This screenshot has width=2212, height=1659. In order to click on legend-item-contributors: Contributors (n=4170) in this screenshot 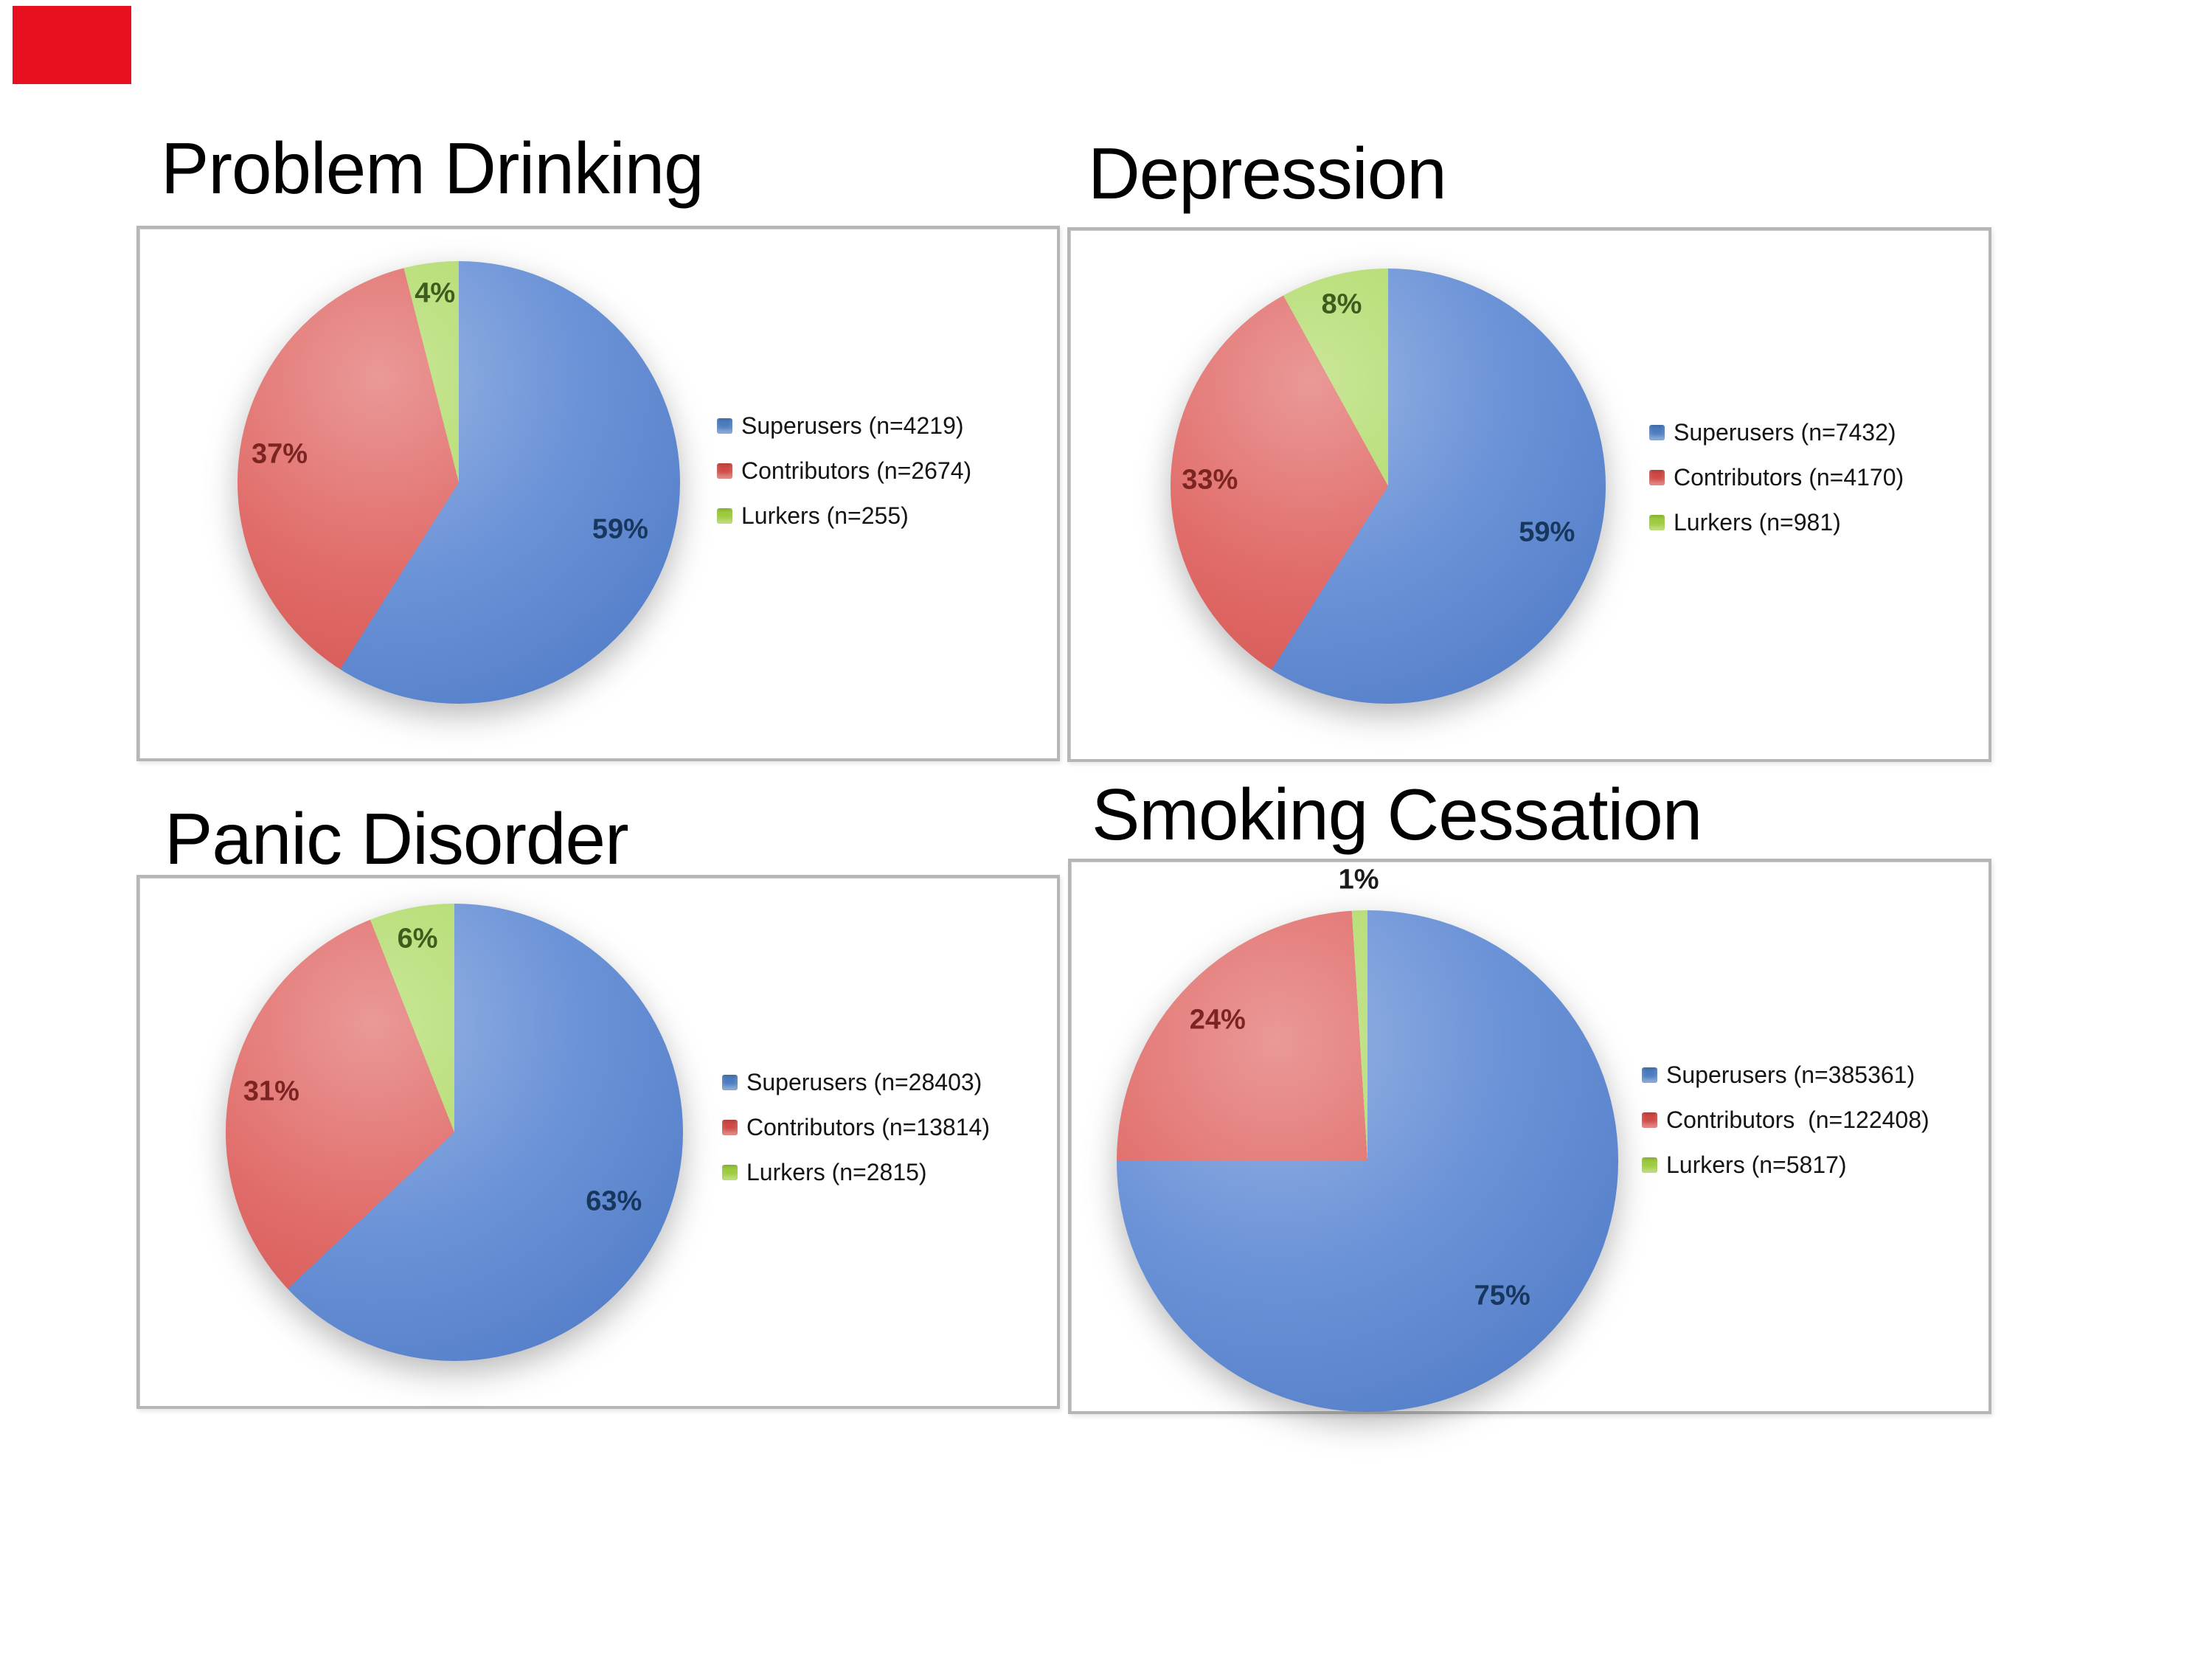, I will do `click(1777, 478)`.